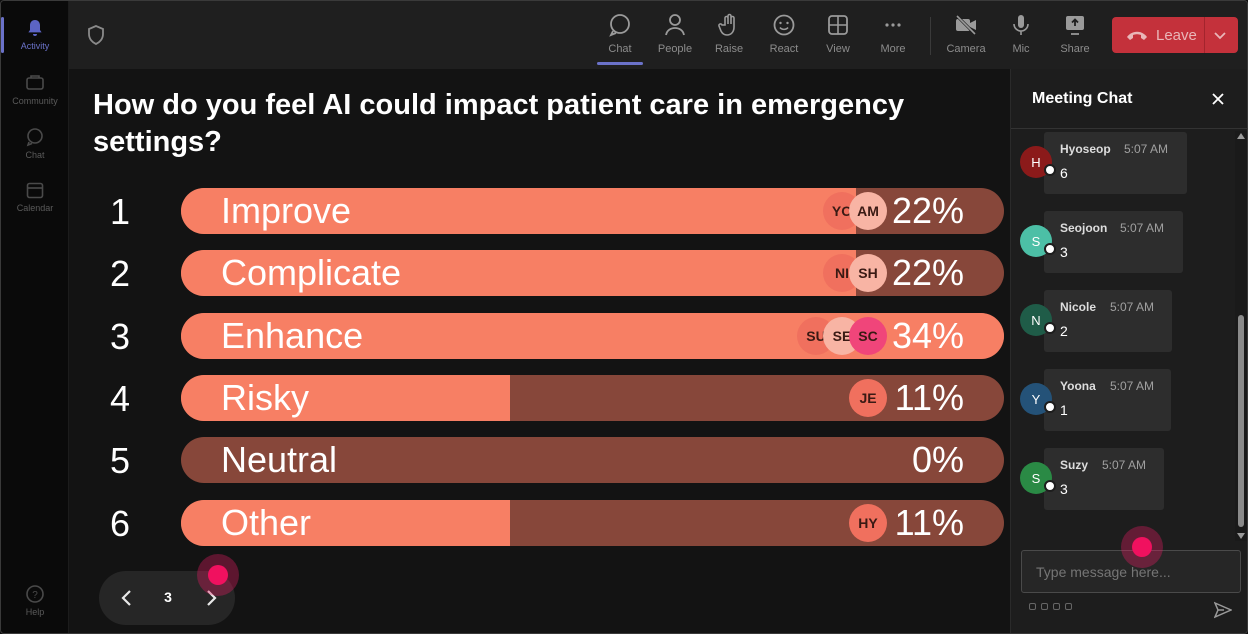  I want to click on mic-button: Mic, so click(1021, 36).